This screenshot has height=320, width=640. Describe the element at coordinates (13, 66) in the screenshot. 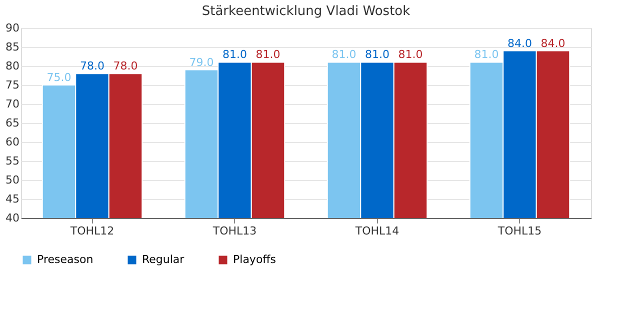

I see `y-tick-label: 80` at that location.